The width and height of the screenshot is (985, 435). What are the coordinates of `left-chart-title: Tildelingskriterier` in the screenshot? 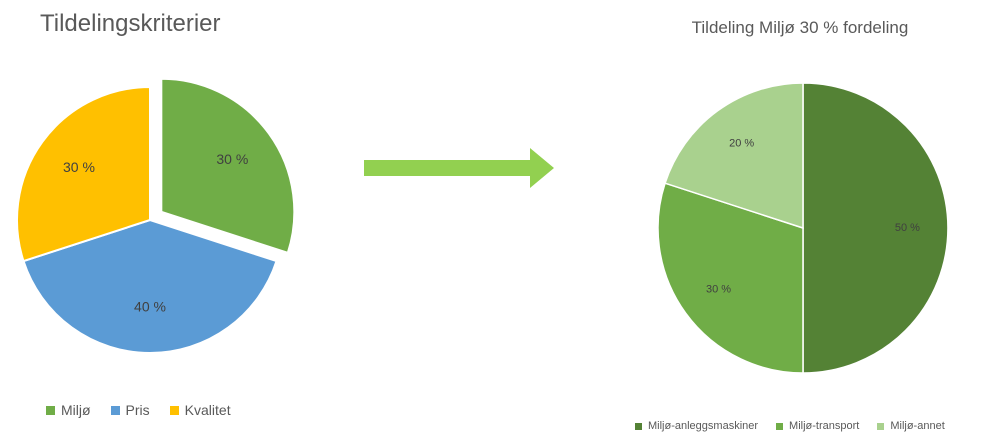 It's located at (130, 23).